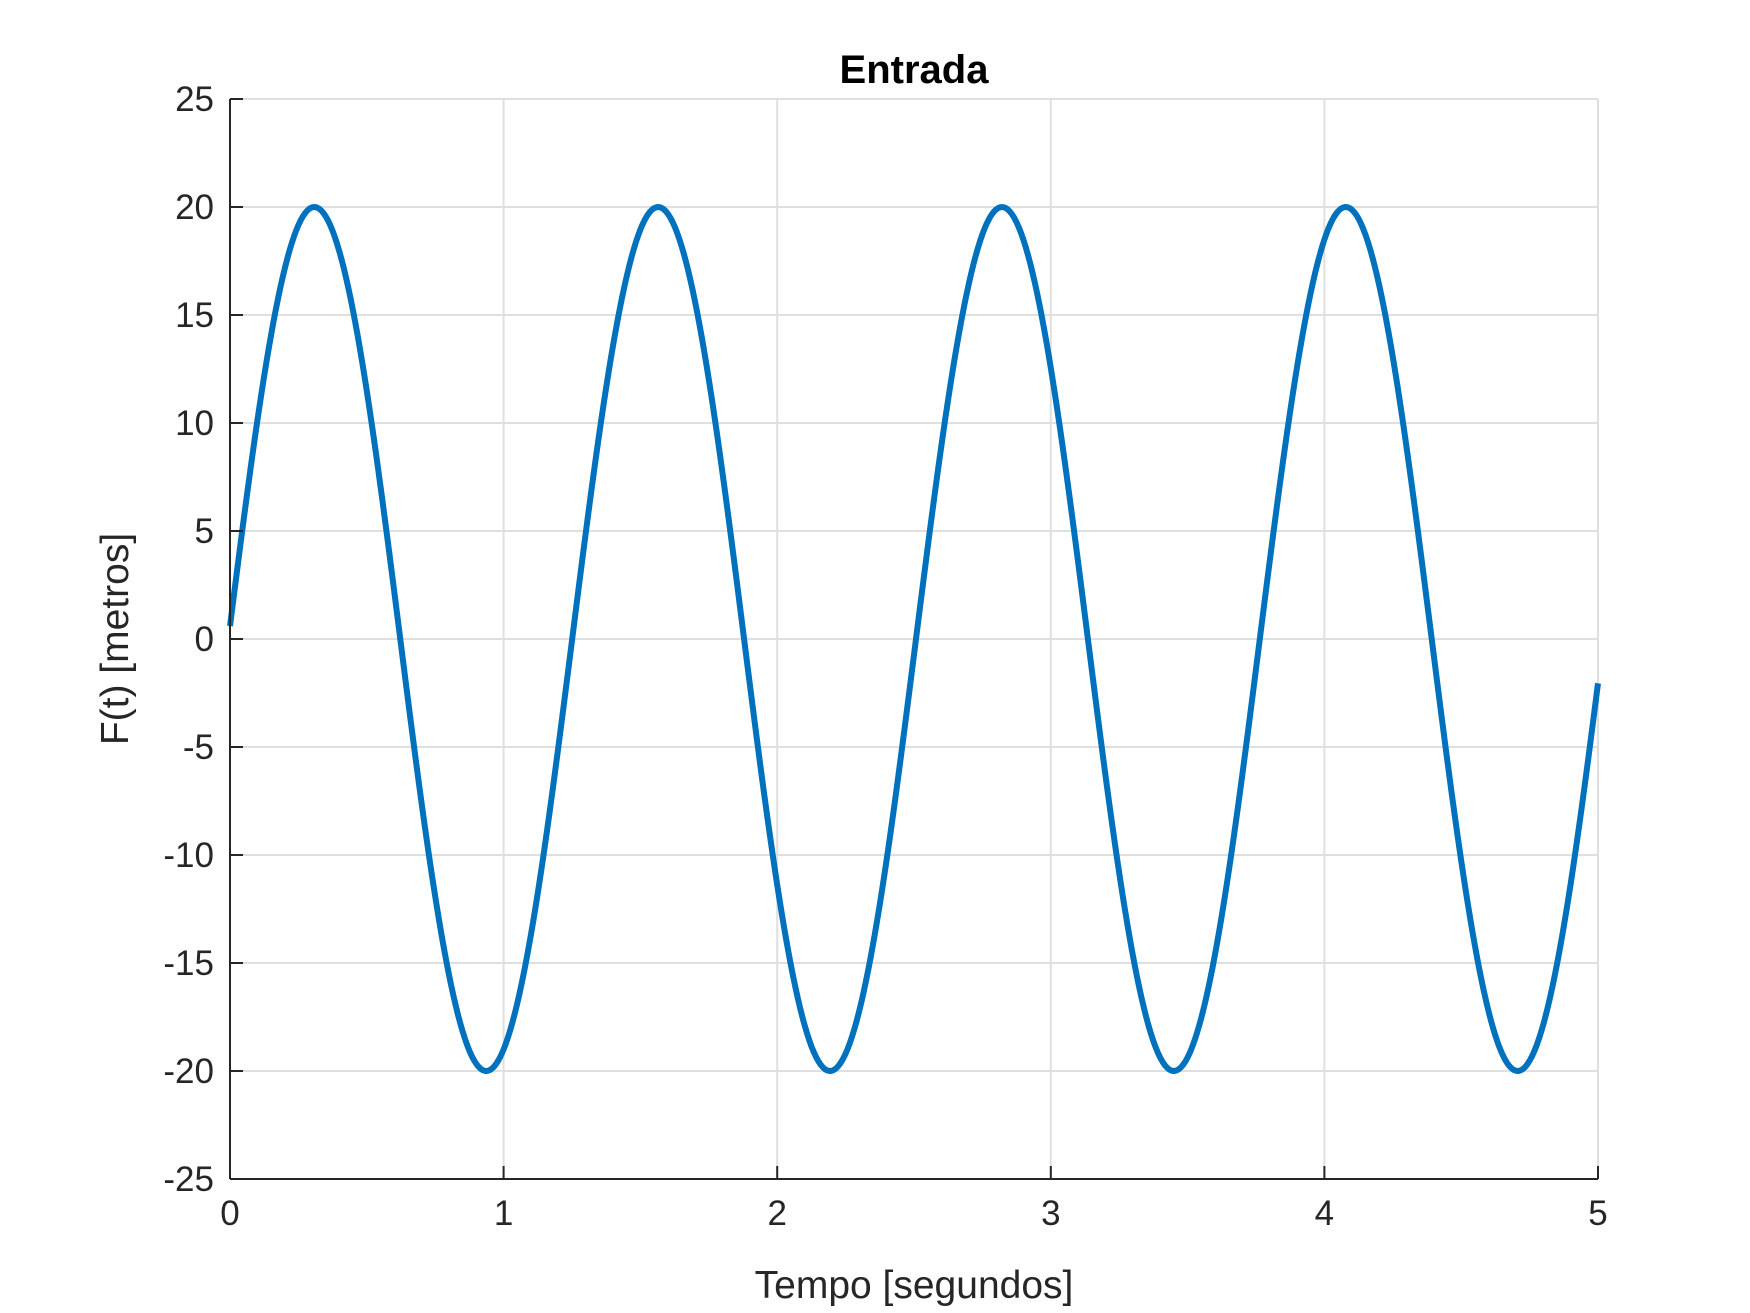 The width and height of the screenshot is (1750, 1313). What do you see at coordinates (204, 531) in the screenshot?
I see `y-tick-label: 5` at bounding box center [204, 531].